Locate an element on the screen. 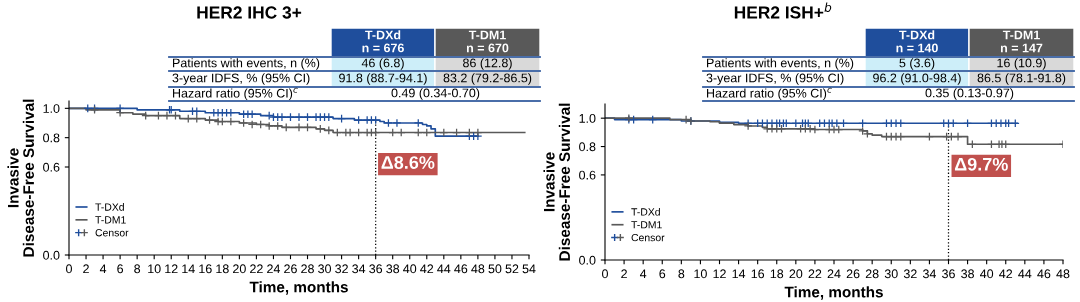 The width and height of the screenshot is (1080, 302). text: 83.2 (79.2-86.5) is located at coordinates (487, 79).